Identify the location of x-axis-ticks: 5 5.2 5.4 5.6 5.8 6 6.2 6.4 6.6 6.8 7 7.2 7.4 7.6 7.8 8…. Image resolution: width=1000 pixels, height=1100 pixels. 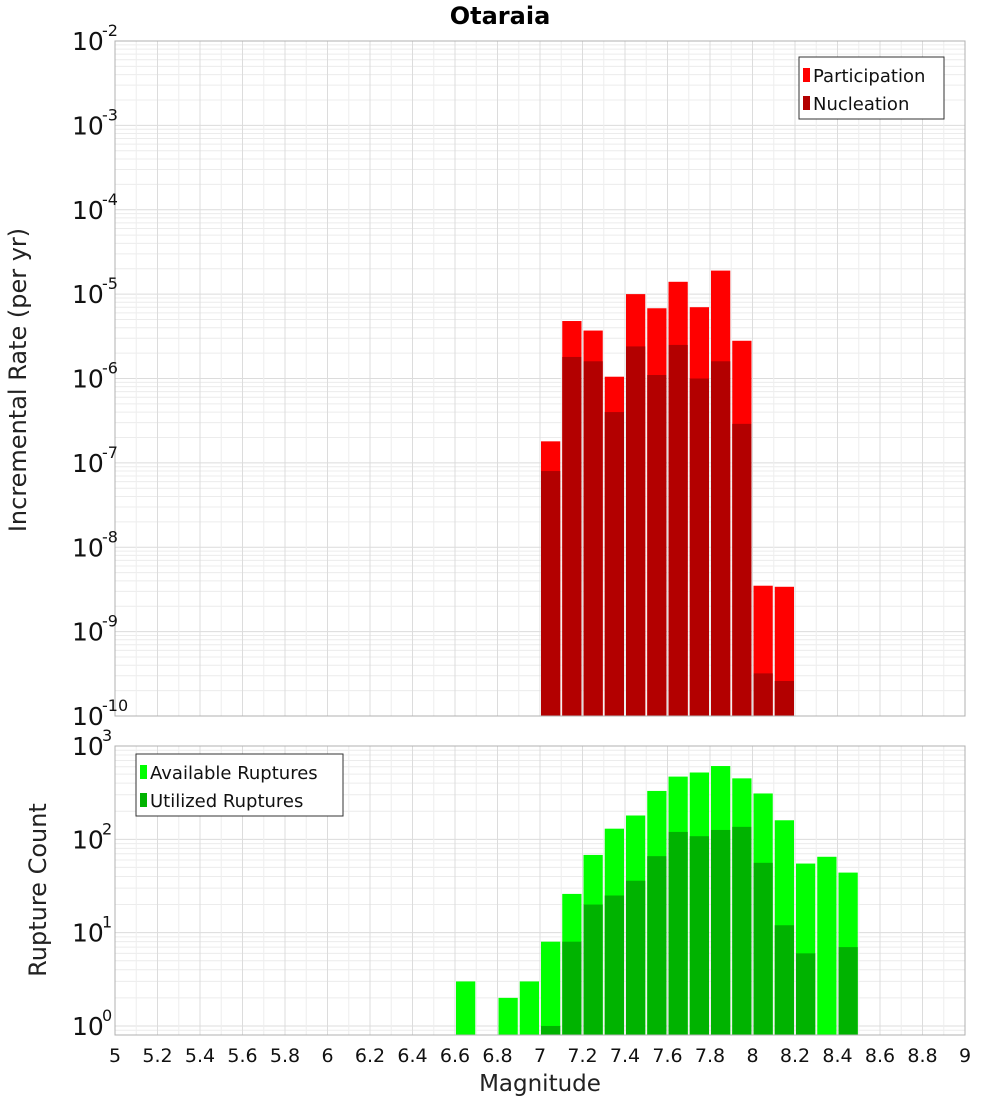
(540, 1056).